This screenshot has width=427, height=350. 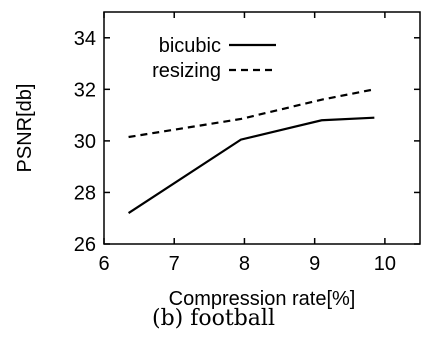 What do you see at coordinates (385, 264) in the screenshot?
I see `x-tick-label: 10` at bounding box center [385, 264].